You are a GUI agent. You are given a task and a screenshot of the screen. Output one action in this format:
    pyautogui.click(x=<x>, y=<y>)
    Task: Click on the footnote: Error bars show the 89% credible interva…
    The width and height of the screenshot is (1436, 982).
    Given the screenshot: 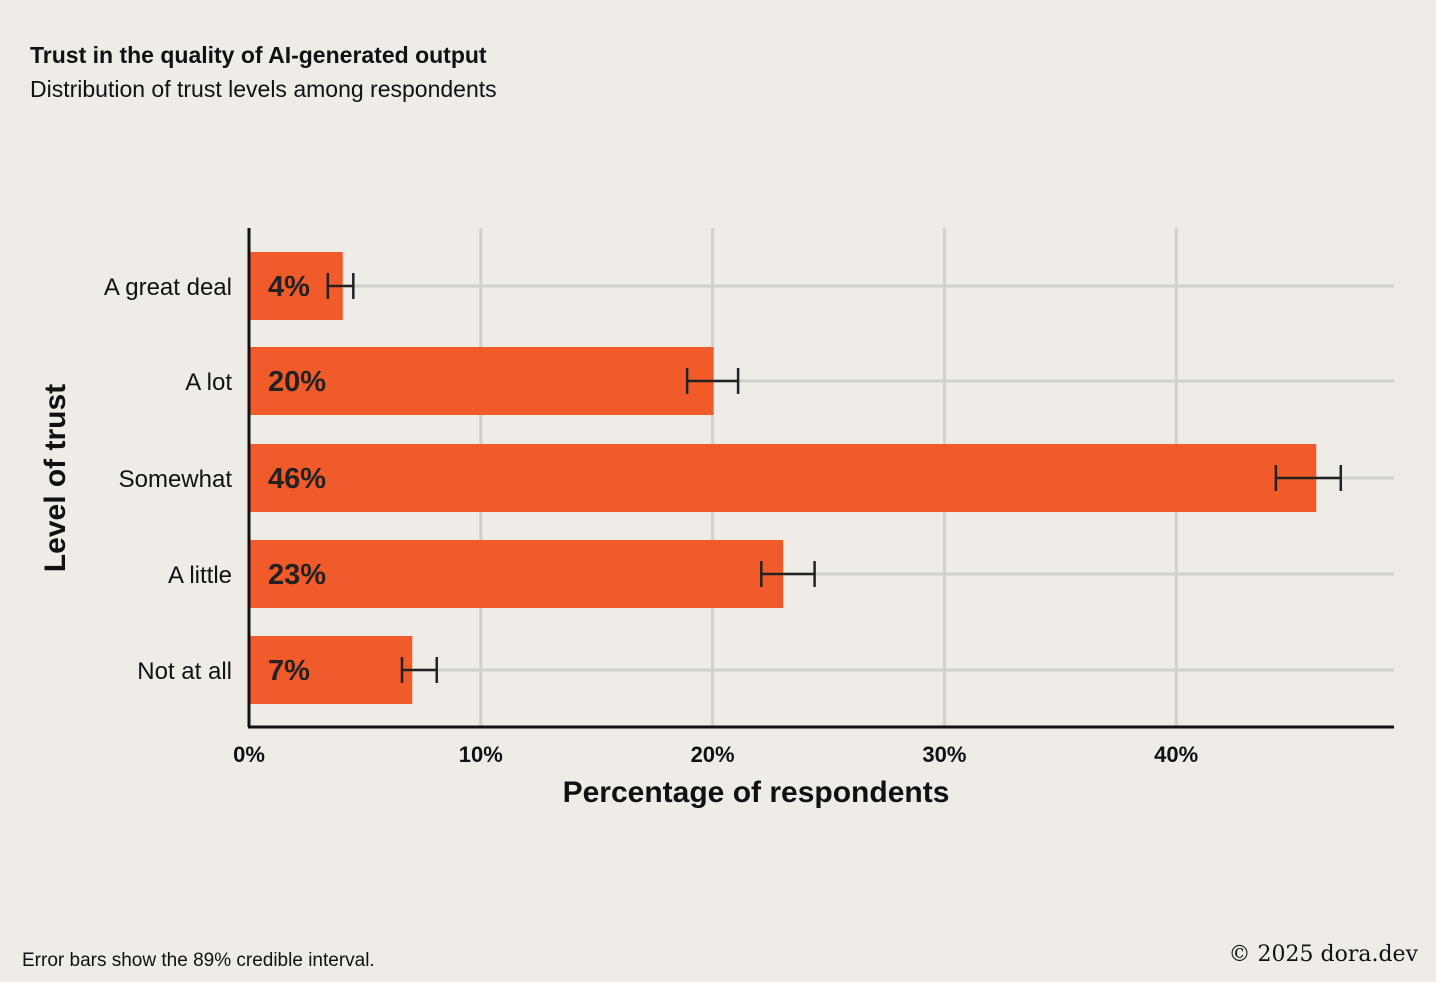 What is the action you would take?
    pyautogui.click(x=198, y=960)
    